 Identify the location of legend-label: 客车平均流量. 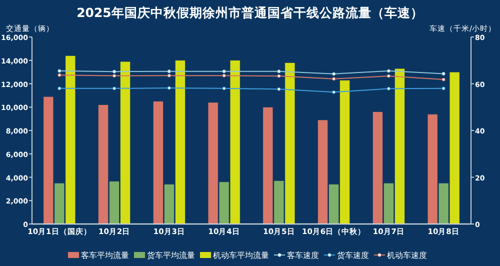
(105, 255).